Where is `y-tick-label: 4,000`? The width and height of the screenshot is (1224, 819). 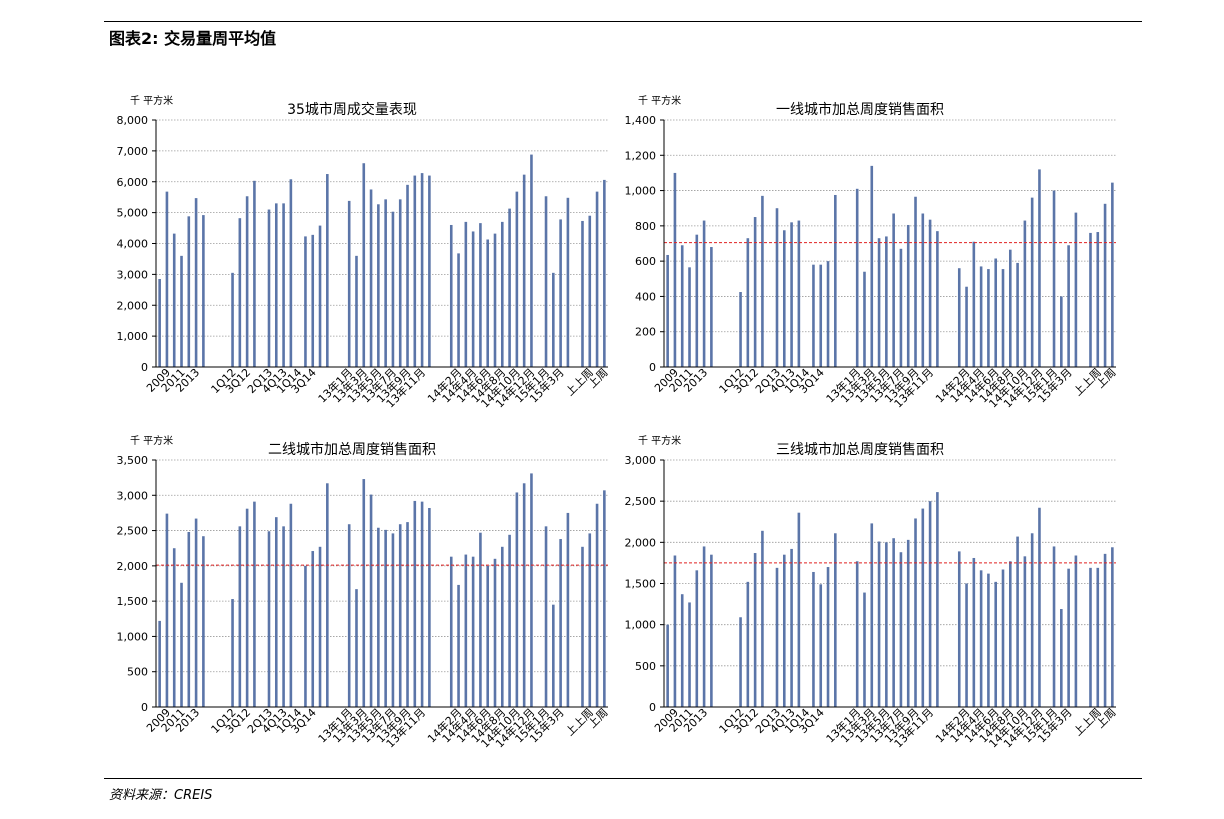
y-tick-label: 4,000 is located at coordinates (133, 244).